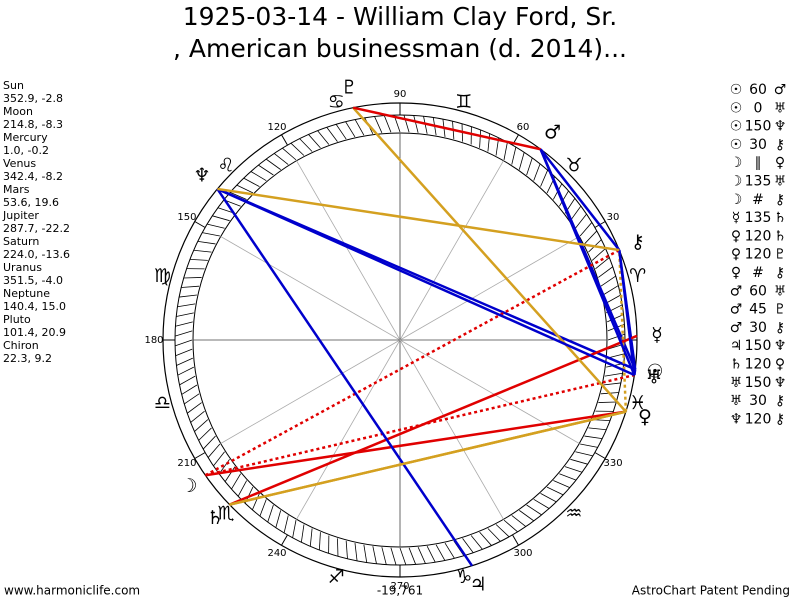  Describe the element at coordinates (522, 553) in the screenshot. I see `degree-label: 300` at that location.